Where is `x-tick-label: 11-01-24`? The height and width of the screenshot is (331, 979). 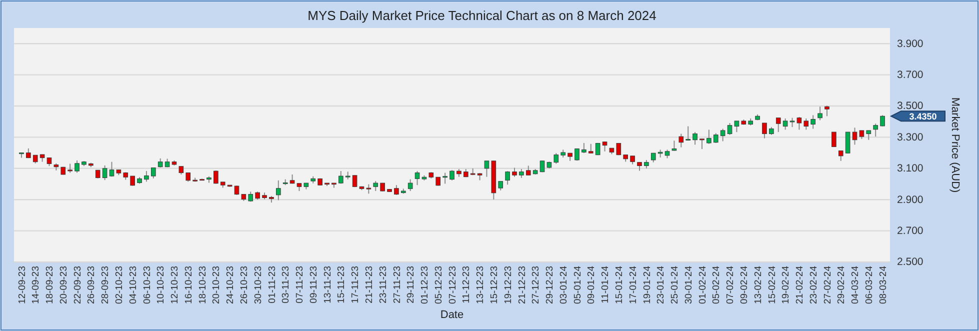
x-tick-label: 11-01-24 is located at coordinates (606, 285).